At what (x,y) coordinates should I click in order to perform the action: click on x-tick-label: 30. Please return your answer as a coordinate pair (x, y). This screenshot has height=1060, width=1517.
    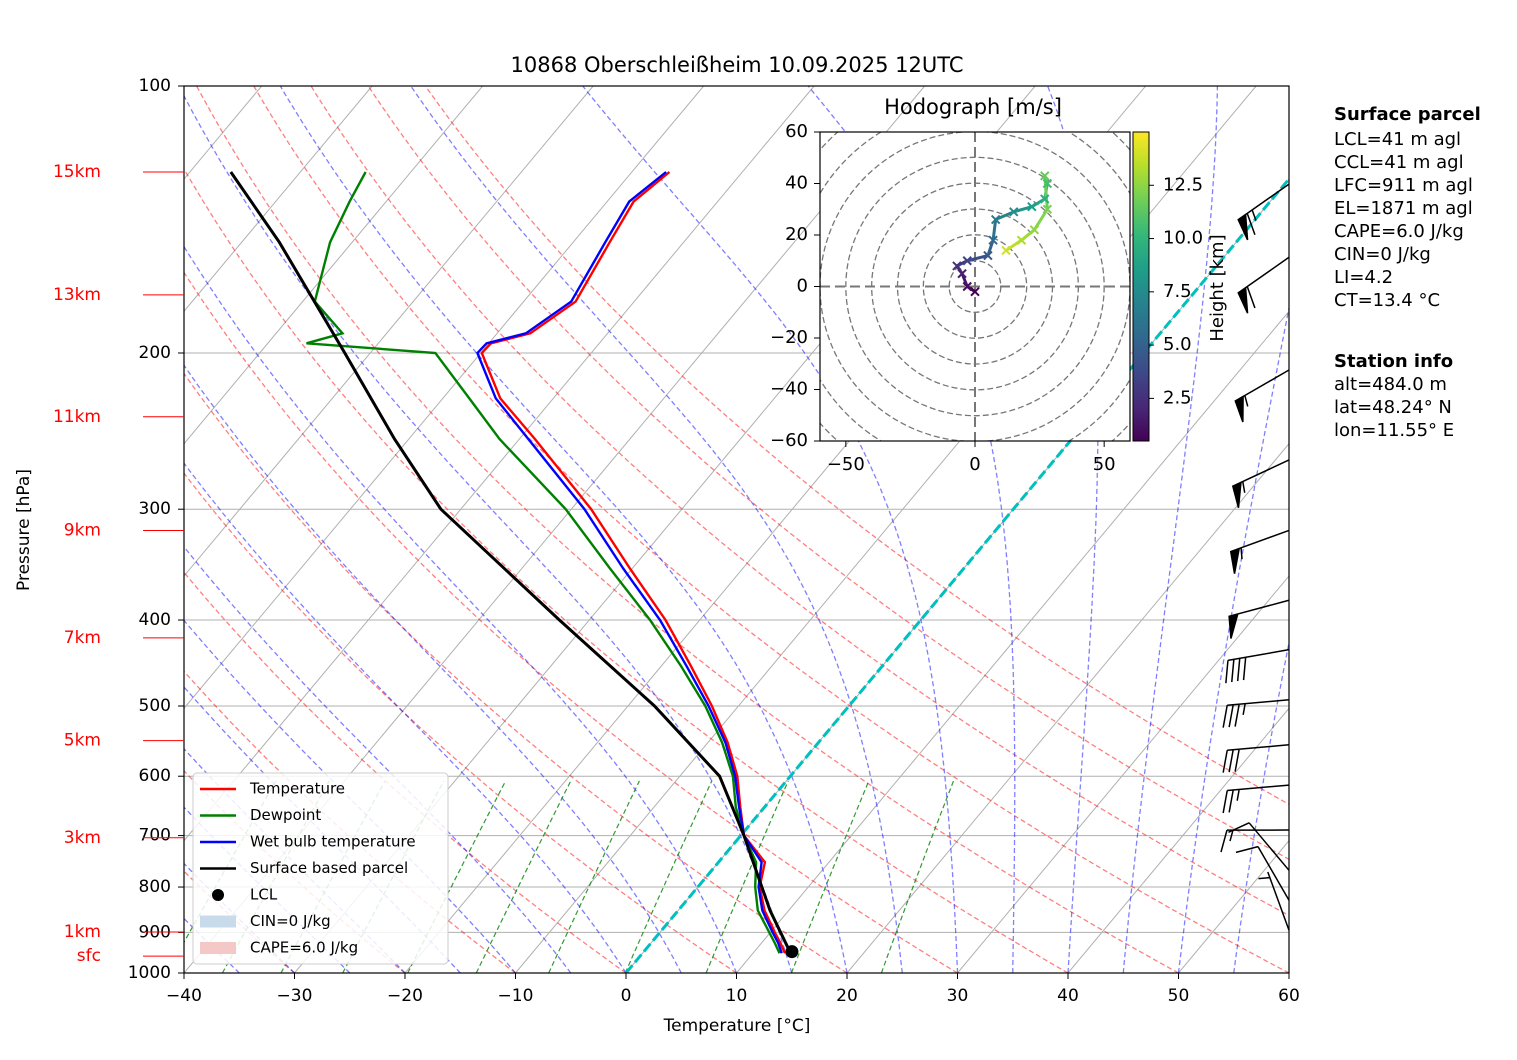
    Looking at the image, I should click on (958, 996).